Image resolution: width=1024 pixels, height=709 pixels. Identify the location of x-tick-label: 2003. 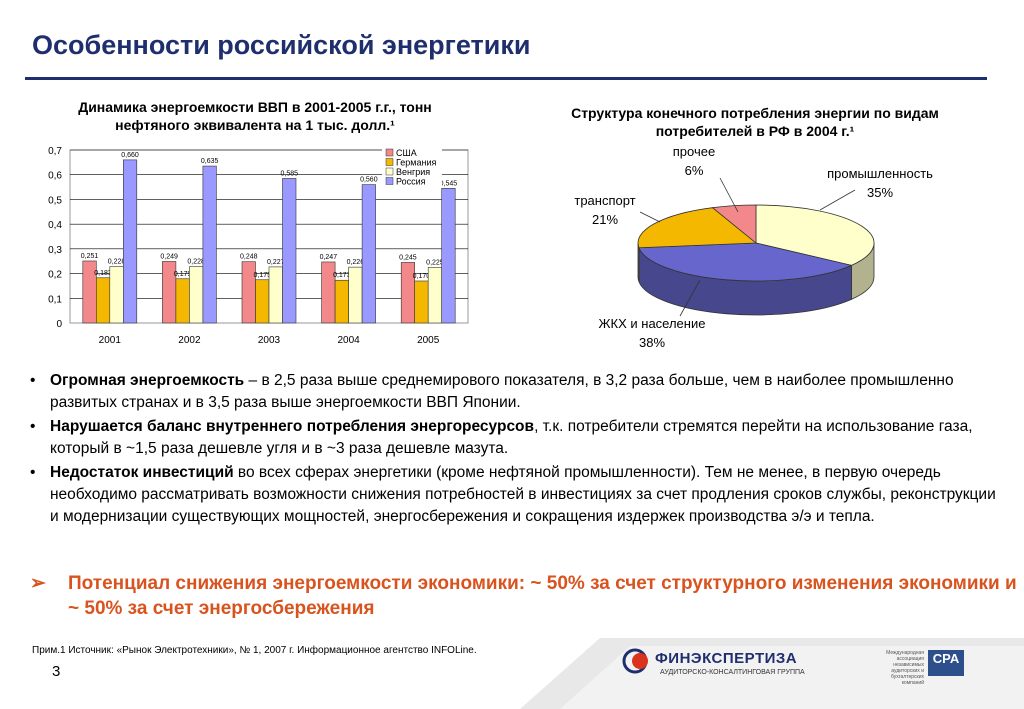
(269, 340).